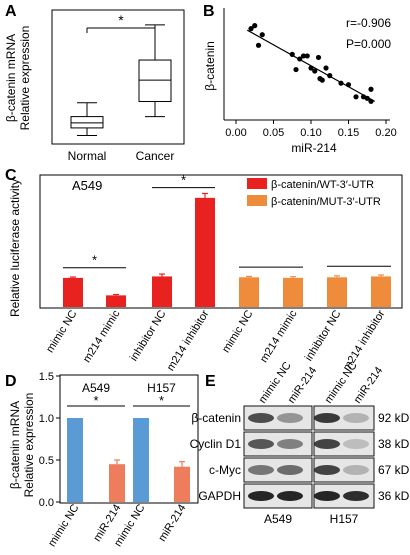 Image resolution: width=410 pixels, height=555 pixels. I want to click on group-title: H157, so click(161, 388).